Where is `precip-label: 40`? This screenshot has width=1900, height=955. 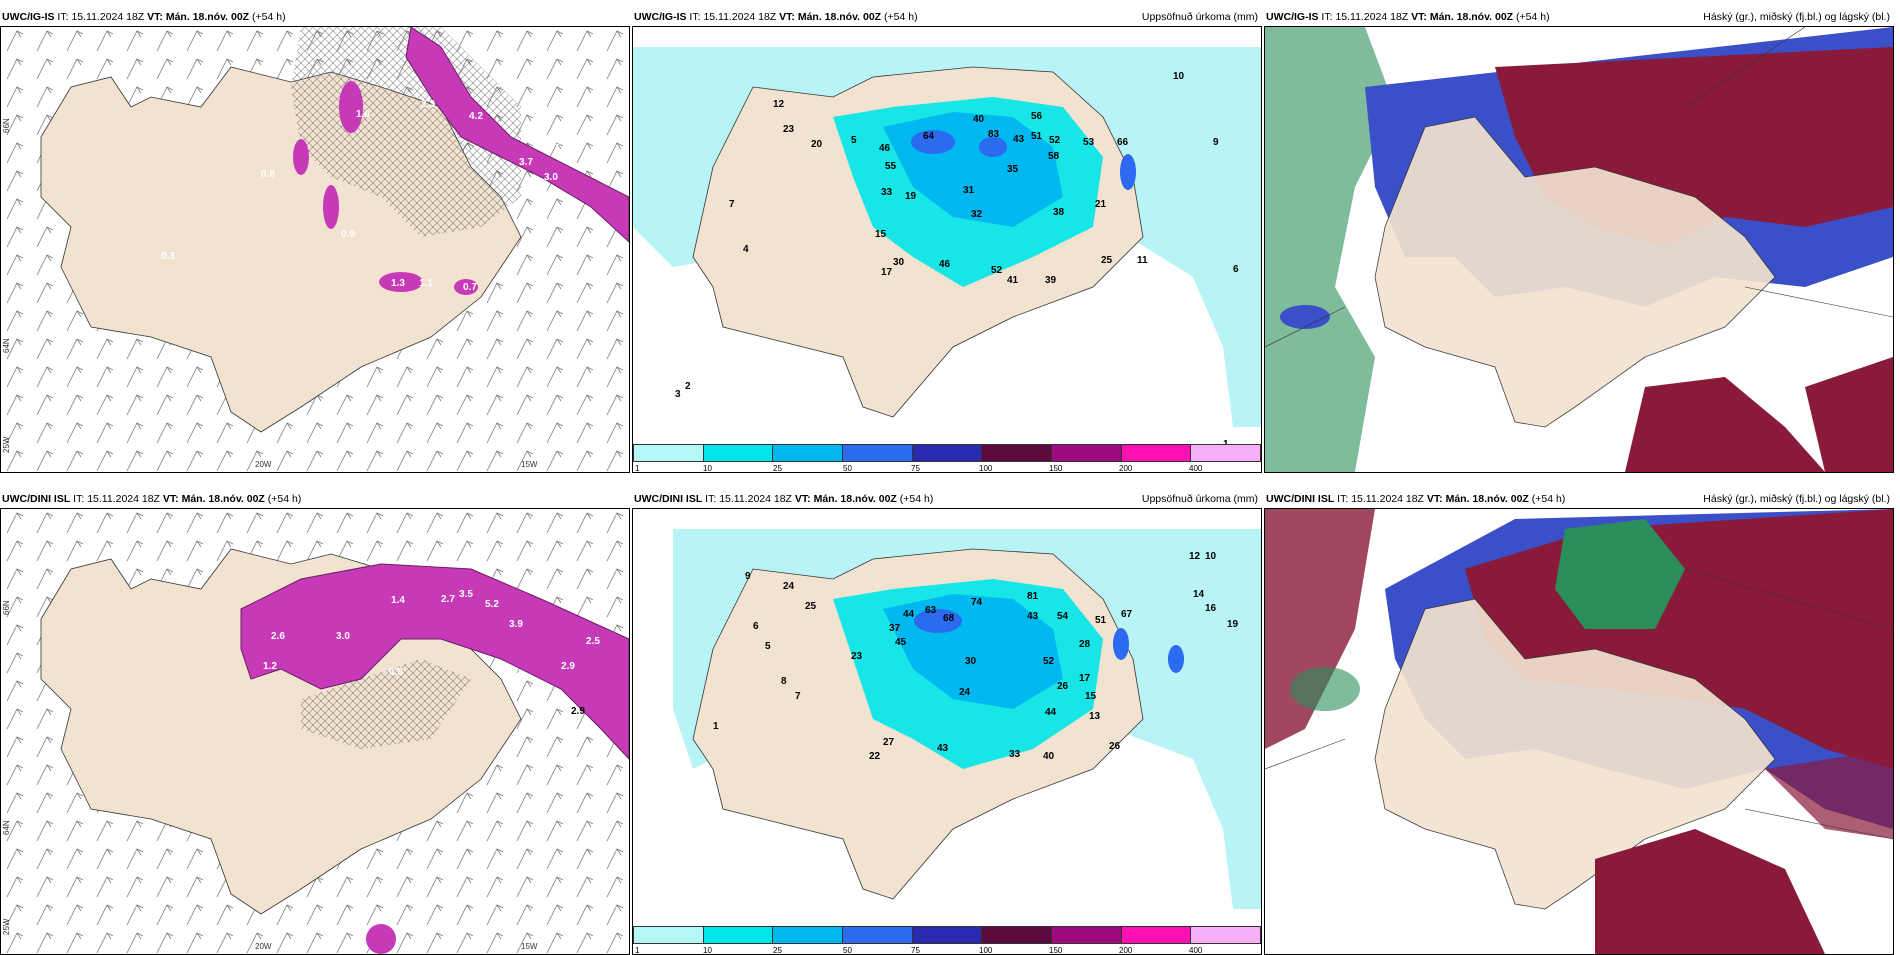
precip-label: 40 is located at coordinates (1049, 756).